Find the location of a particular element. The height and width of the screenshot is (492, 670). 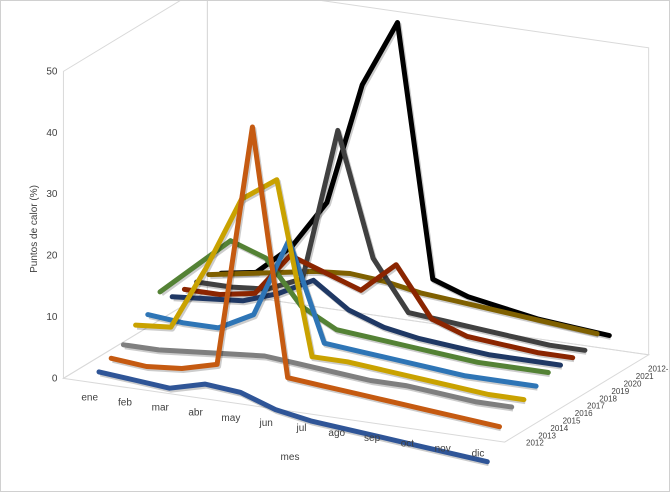

y-tick-label: 30 is located at coordinates (52, 194).